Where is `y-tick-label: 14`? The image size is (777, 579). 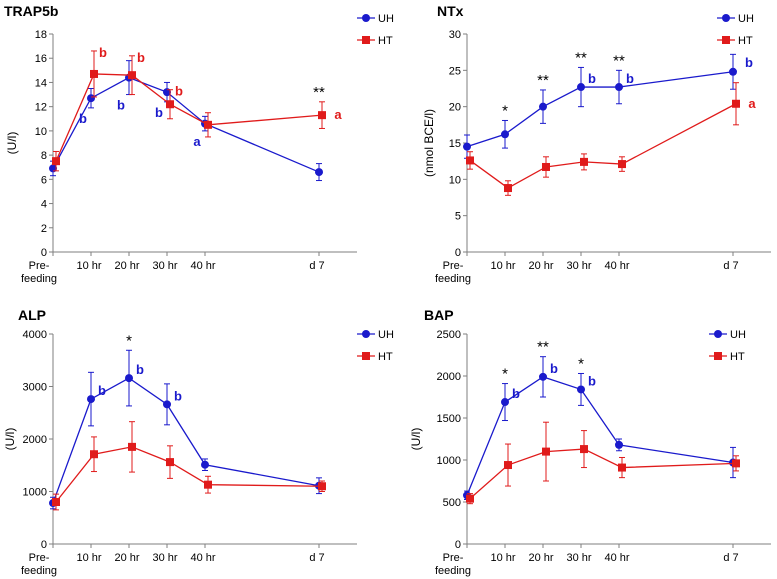 y-tick-label: 14 is located at coordinates (41, 83).